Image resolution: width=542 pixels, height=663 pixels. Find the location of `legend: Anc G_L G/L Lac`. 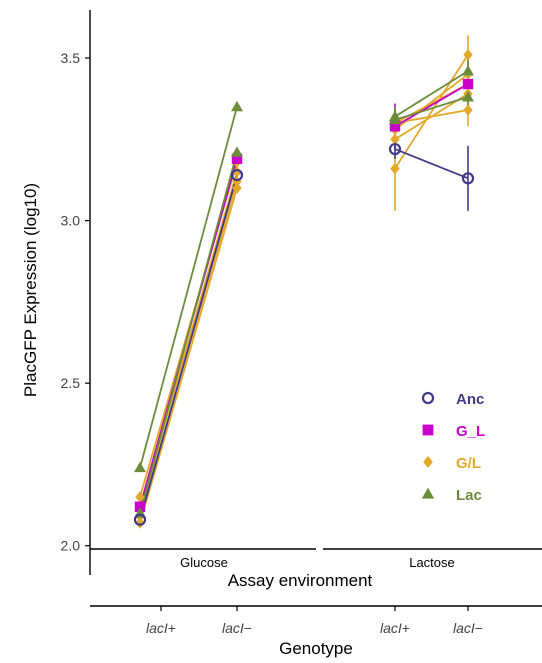

legend: Anc G_L G/L Lac is located at coordinates (453, 447).